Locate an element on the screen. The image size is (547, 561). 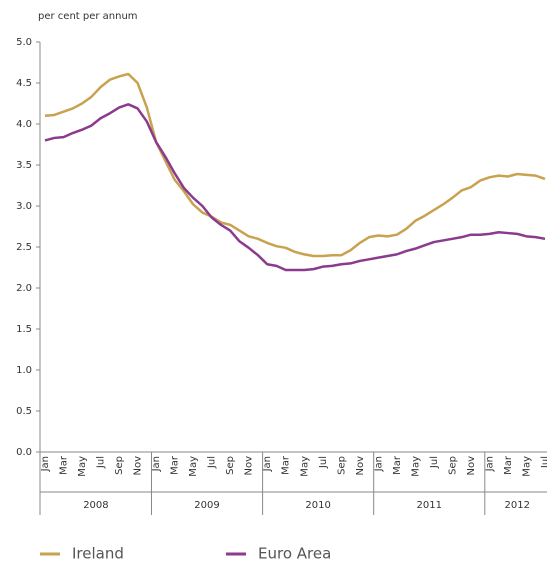
y-axis-label: per cent per annum is located at coordinates (88, 16).